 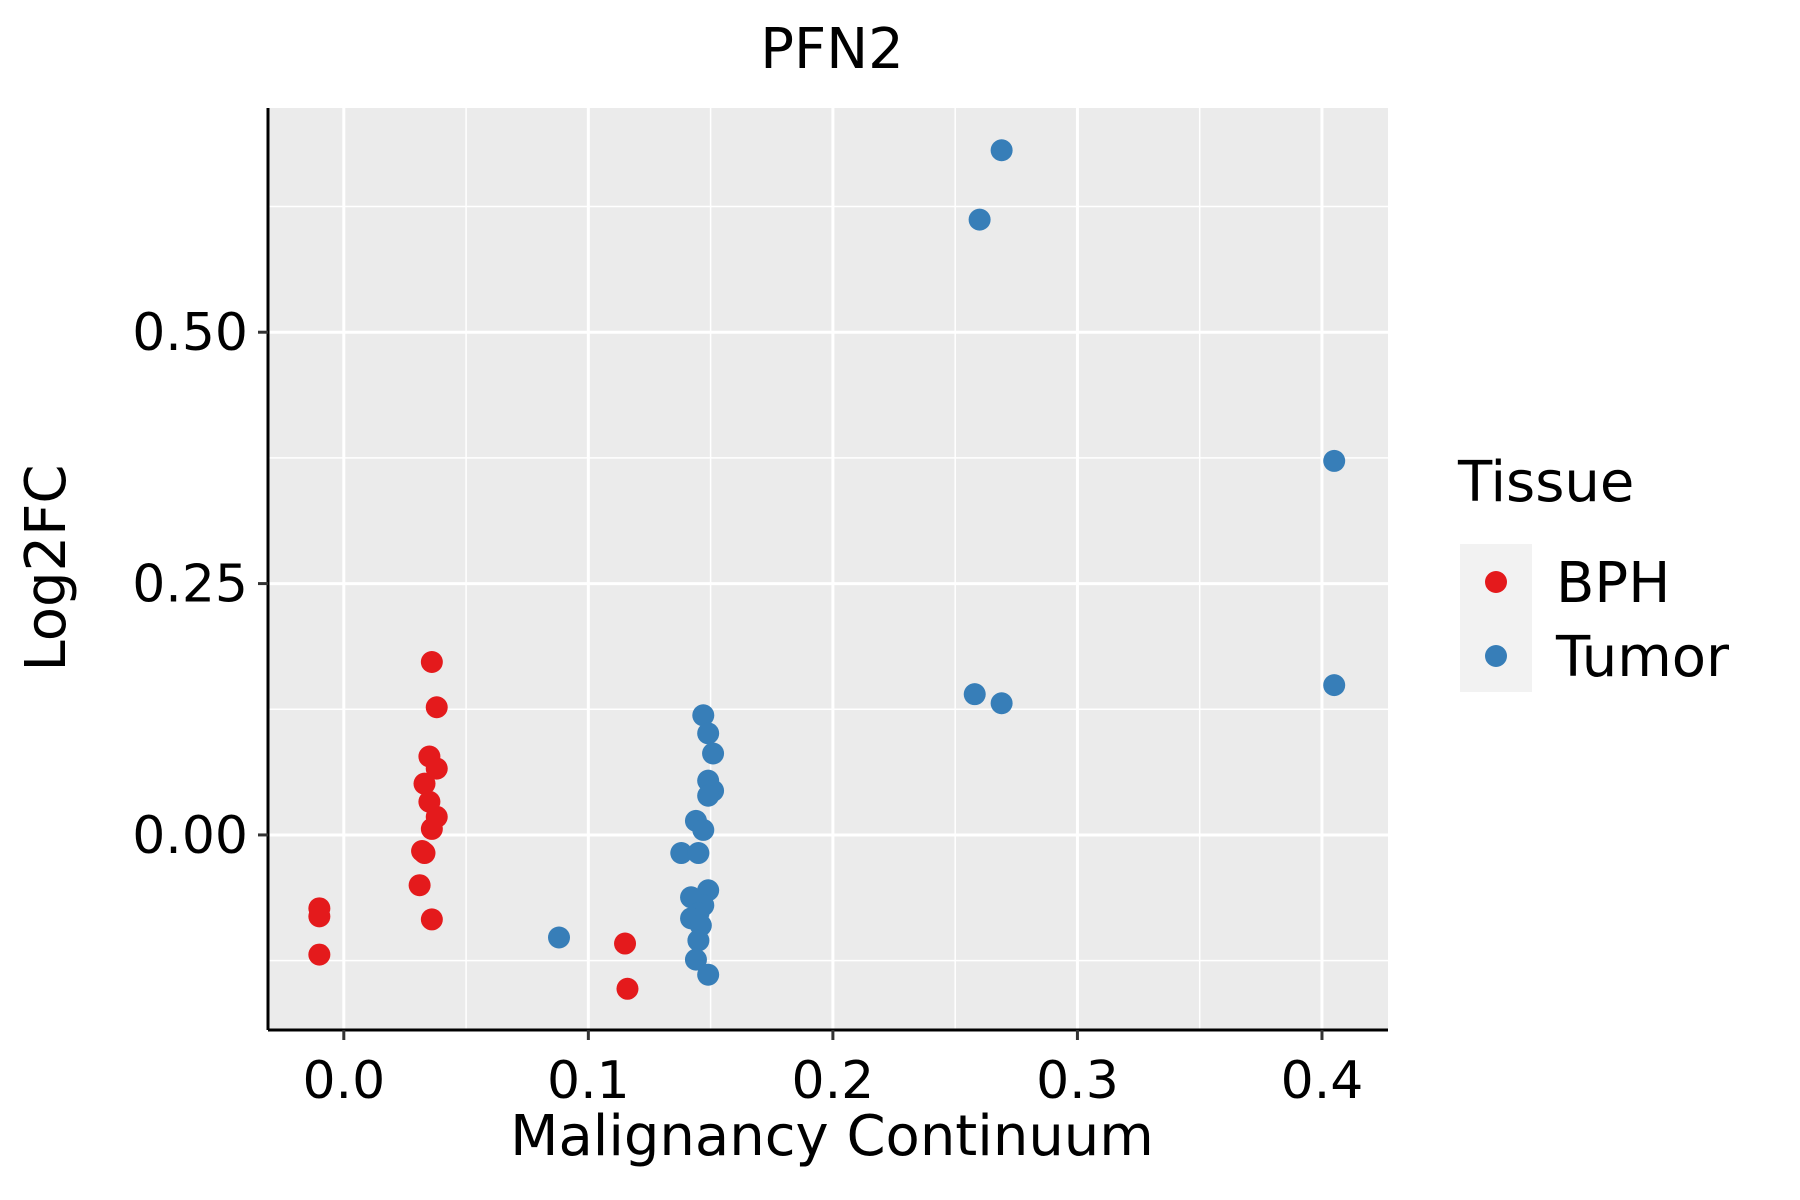 What do you see at coordinates (833, 1081) in the screenshot?
I see `x-tick-label: 0.2` at bounding box center [833, 1081].